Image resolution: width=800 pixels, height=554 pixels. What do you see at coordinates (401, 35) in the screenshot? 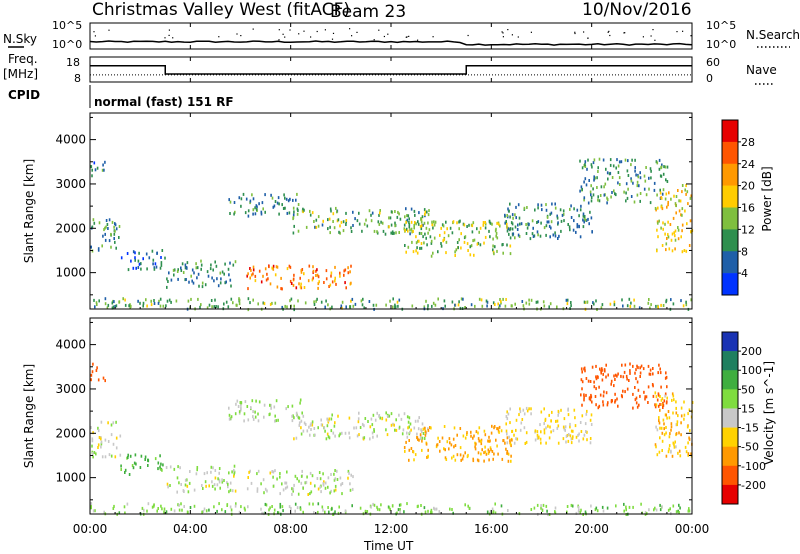
I see `noise-panel: N.Sky 10^5 10^0 10^5 10^0 N.Search` at bounding box center [401, 35].